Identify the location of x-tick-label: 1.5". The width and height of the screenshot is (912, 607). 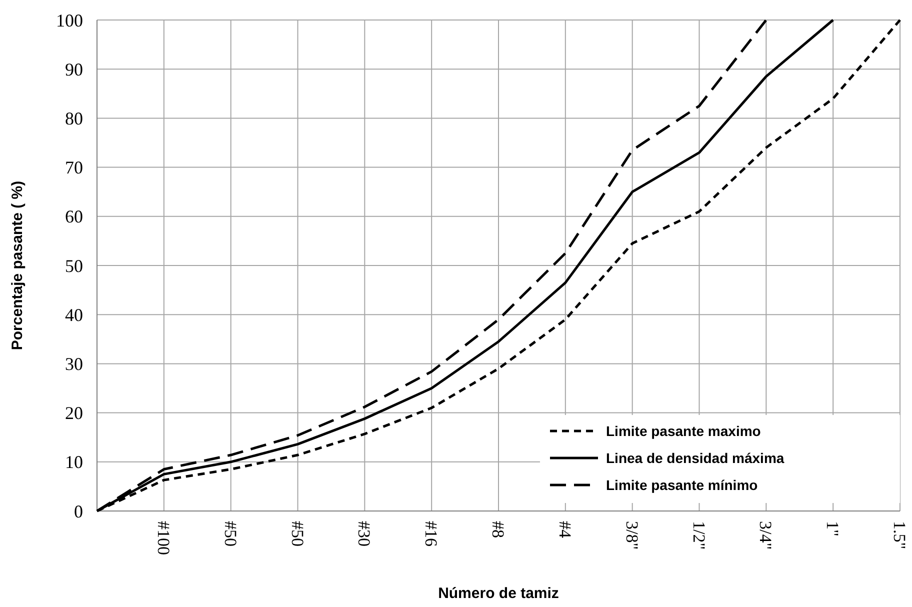
(900, 535).